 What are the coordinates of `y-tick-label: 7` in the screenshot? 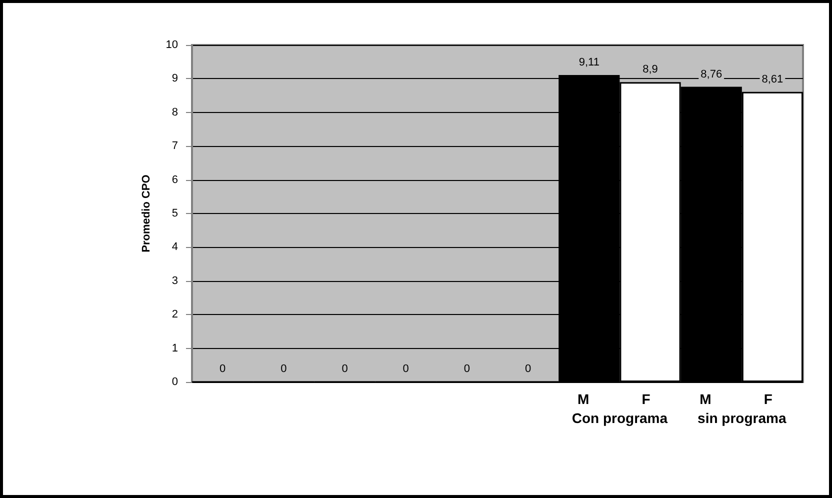 It's located at (175, 146).